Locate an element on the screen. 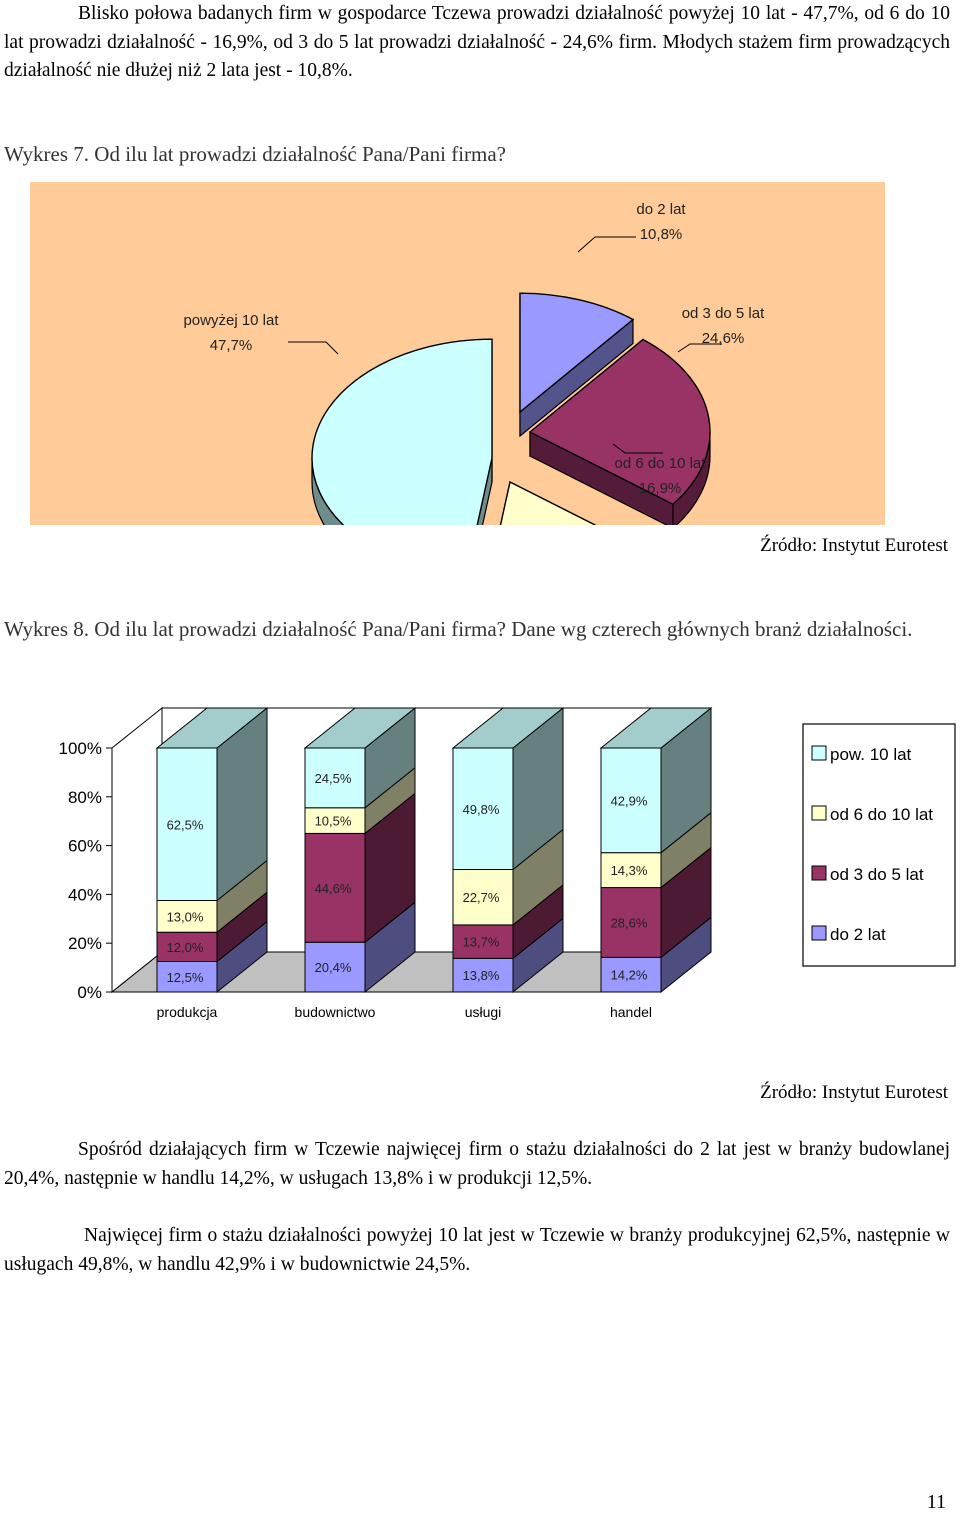 This screenshot has height=1524, width=960. data-label-produkcja-do-2-lat: 12,5% is located at coordinates (185, 977).